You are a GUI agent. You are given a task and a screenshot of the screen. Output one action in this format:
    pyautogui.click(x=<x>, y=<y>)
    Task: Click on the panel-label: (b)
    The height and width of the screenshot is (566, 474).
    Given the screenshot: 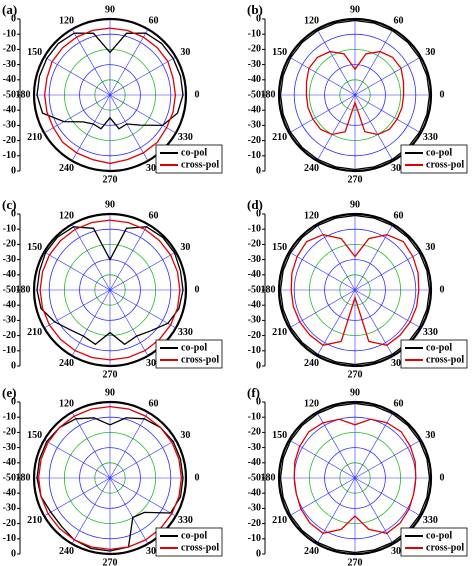 What is the action you would take?
    pyautogui.click(x=255, y=9)
    